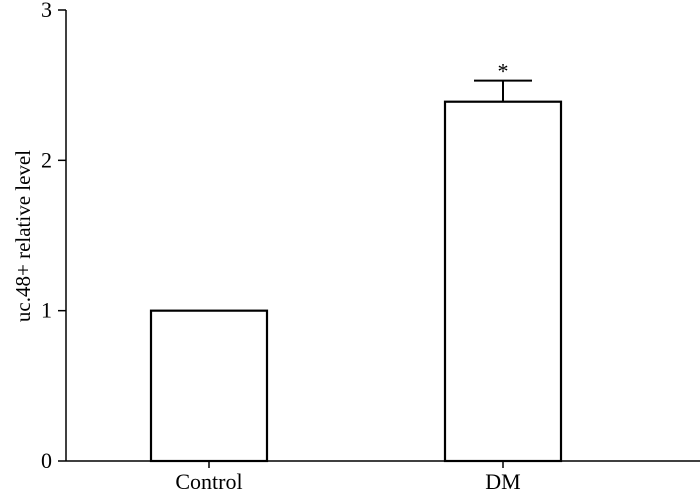 The image size is (700, 491). I want to click on significance-marker: *, so click(503, 71).